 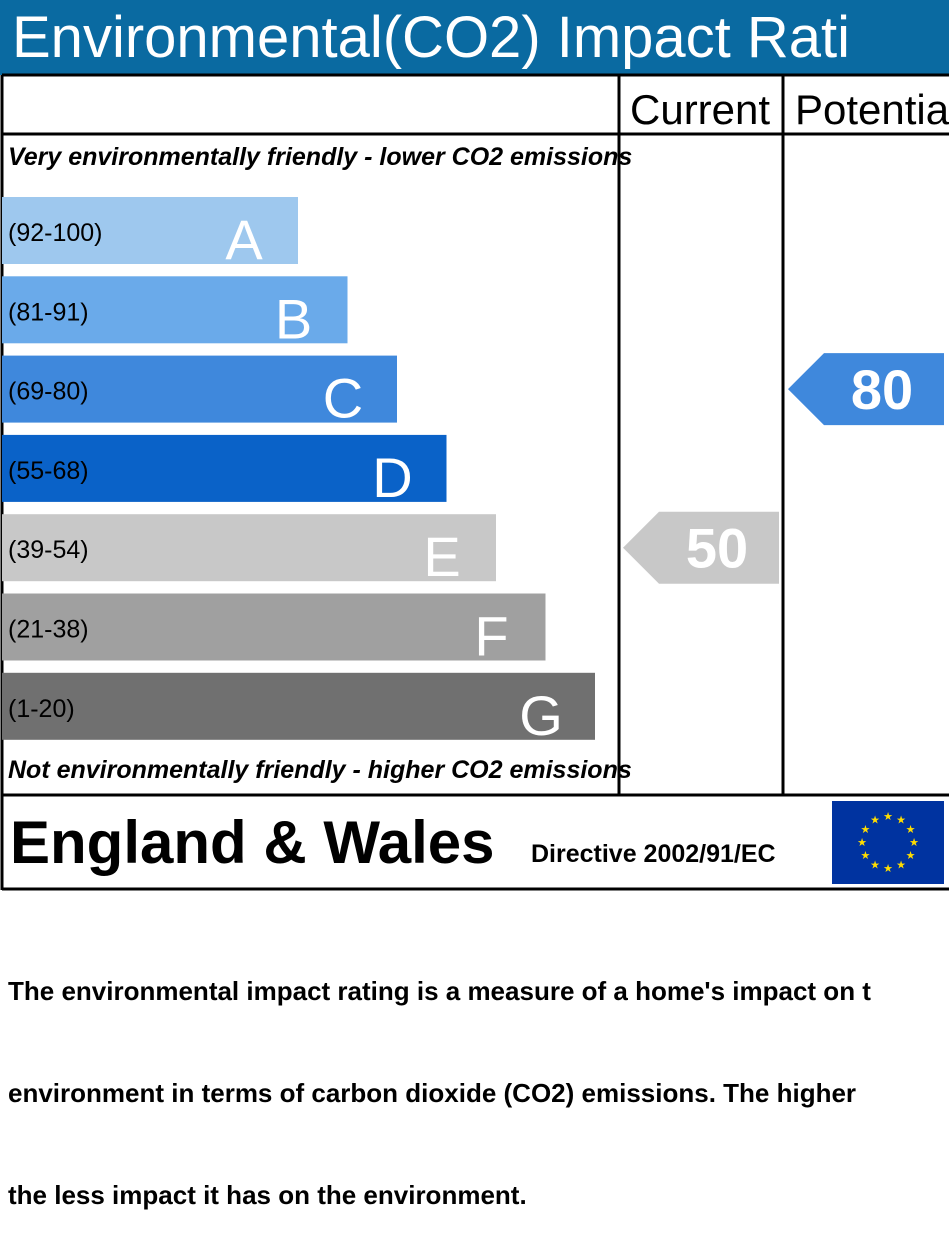 I want to click on potential-column-header: Potentia, so click(x=872, y=109).